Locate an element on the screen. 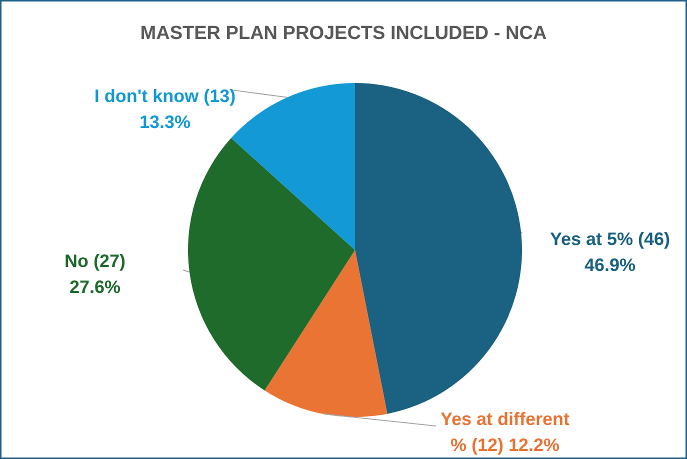 This screenshot has width=687, height=459. chart-title: MASTER PLAN PROJECTS INCLUDED - NCA is located at coordinates (343, 33).